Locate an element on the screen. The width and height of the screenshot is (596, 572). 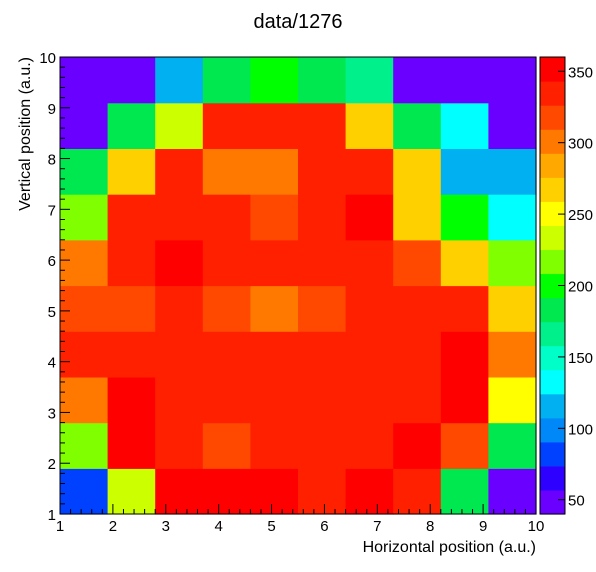
y-axis-label: Vertical position (a.u.) is located at coordinates (25, 134).